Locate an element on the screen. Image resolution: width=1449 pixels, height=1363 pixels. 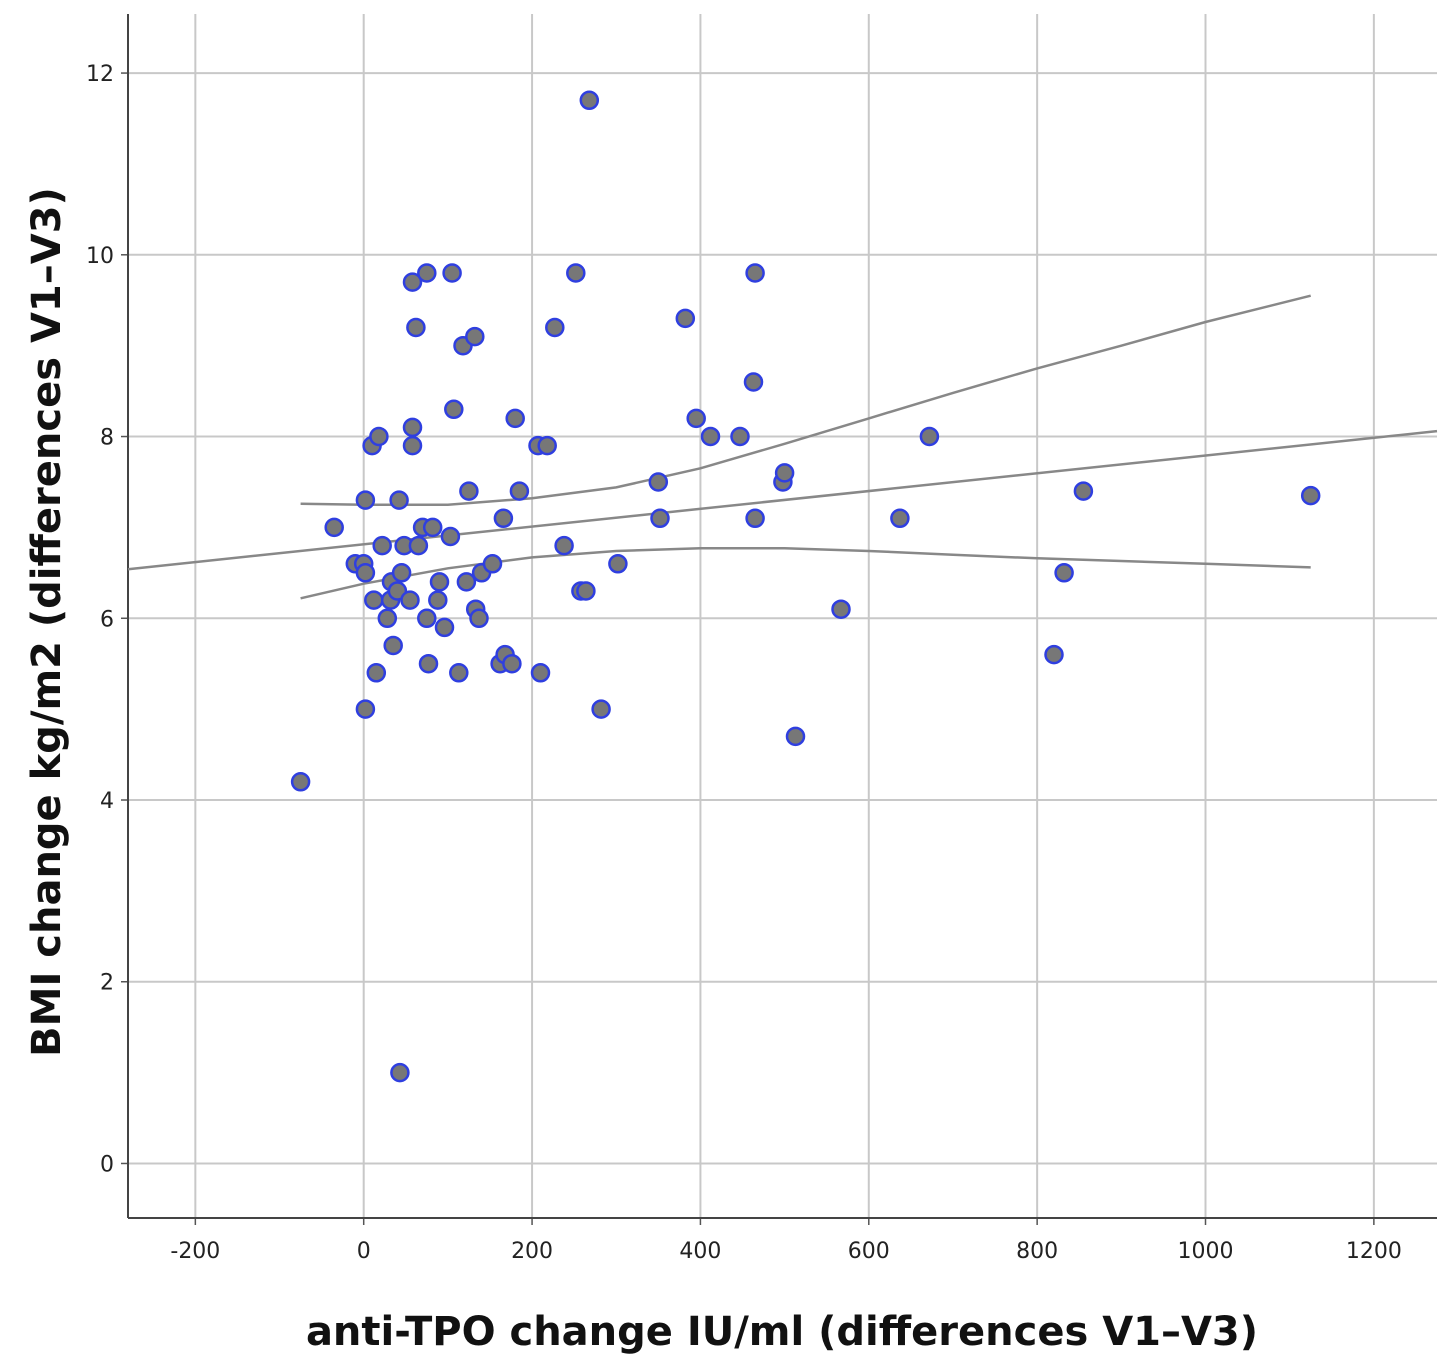
y-tick-labels: 0 2 4 6 8 10 12 is located at coordinates (100, 619).